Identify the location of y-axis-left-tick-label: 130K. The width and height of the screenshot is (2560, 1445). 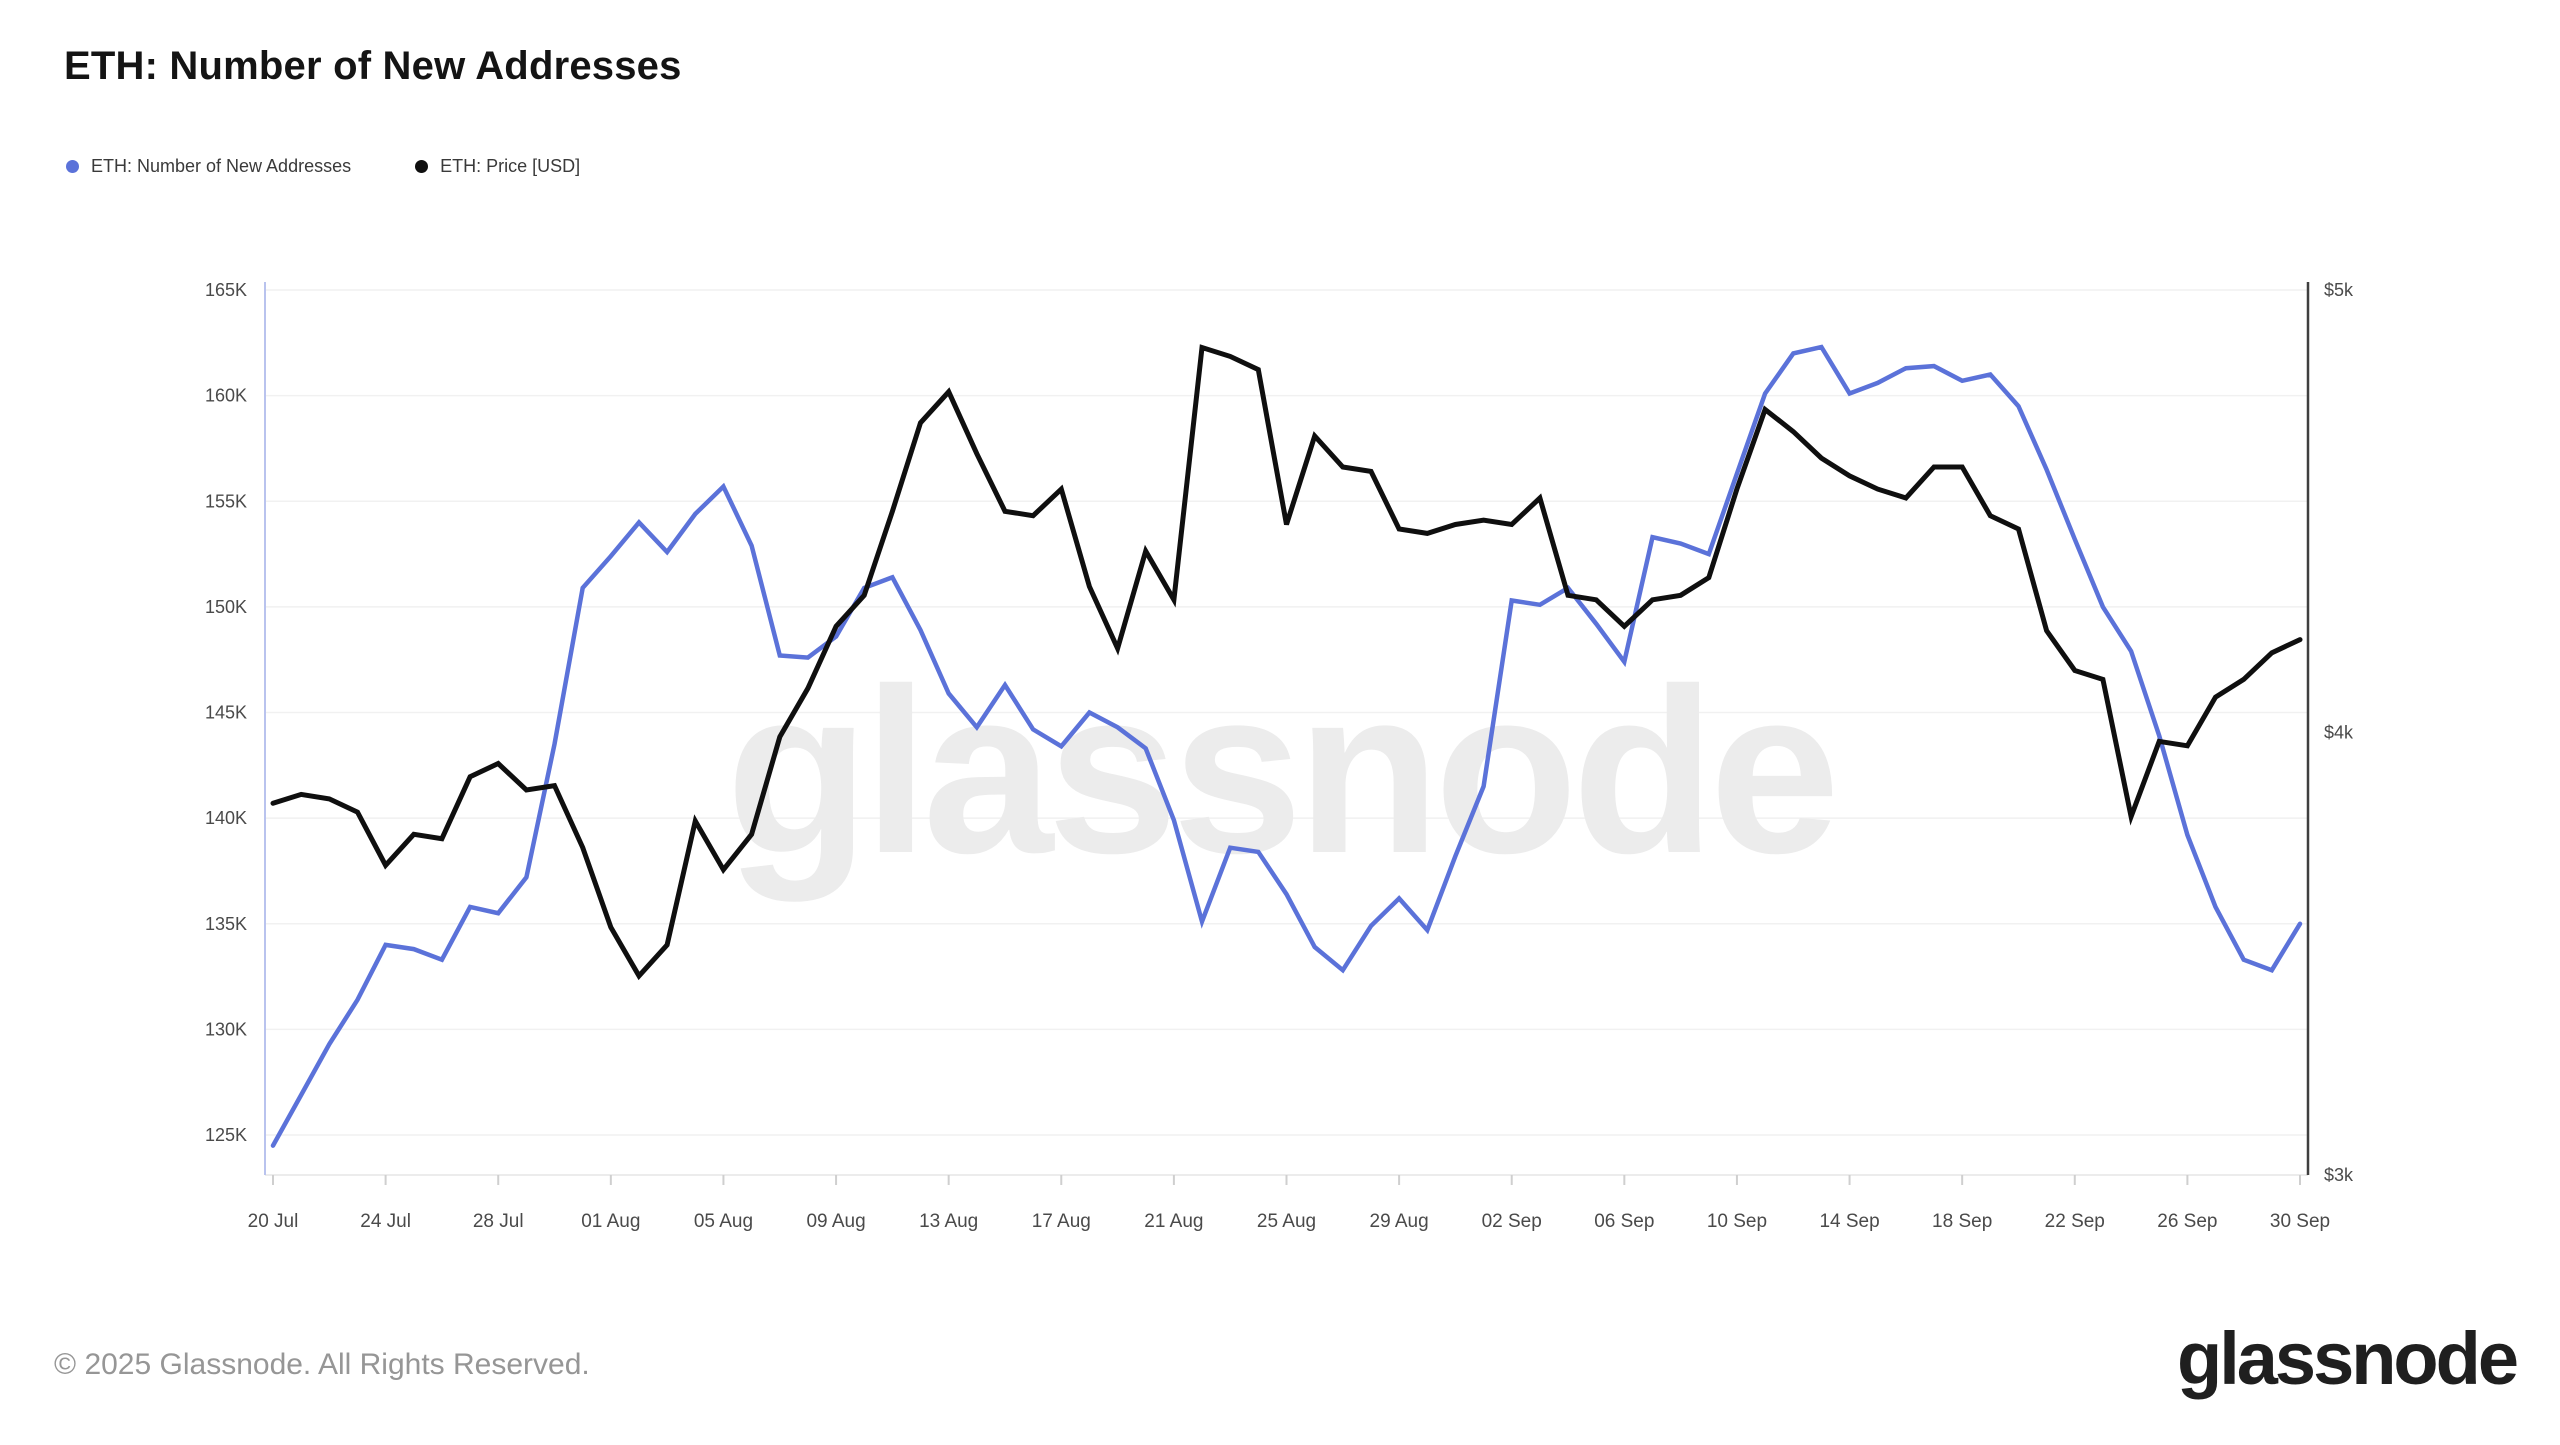
(226, 1029).